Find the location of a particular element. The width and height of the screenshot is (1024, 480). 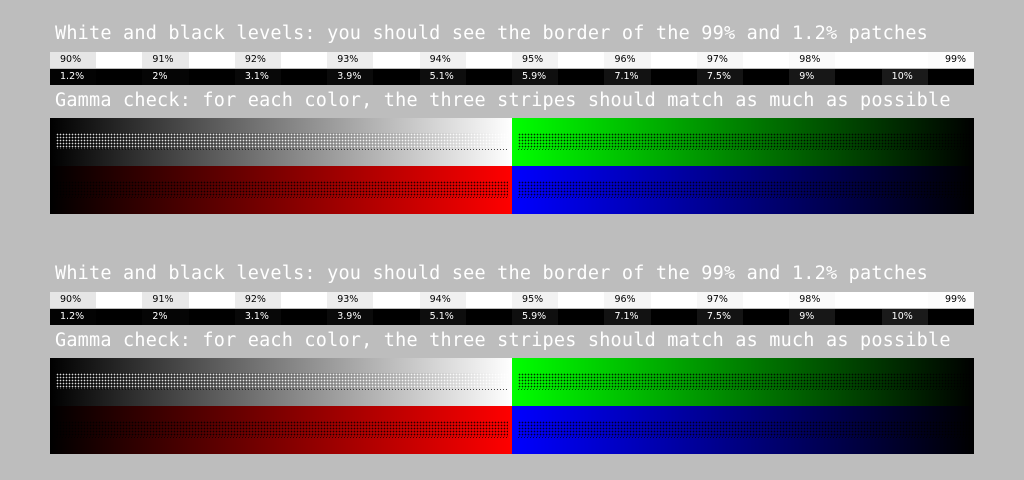

gamma-blue-line is located at coordinates (744, 197).